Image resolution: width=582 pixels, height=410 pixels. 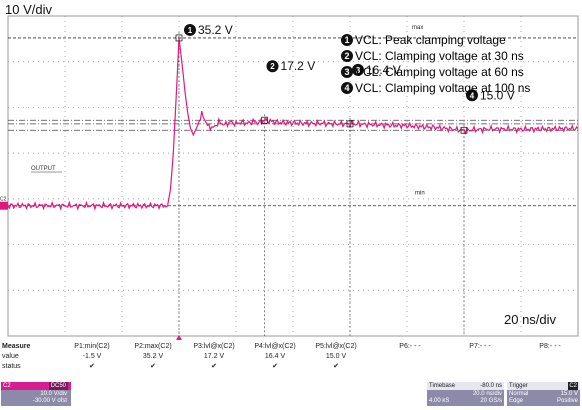 I want to click on marker-number: 2, so click(x=272, y=66).